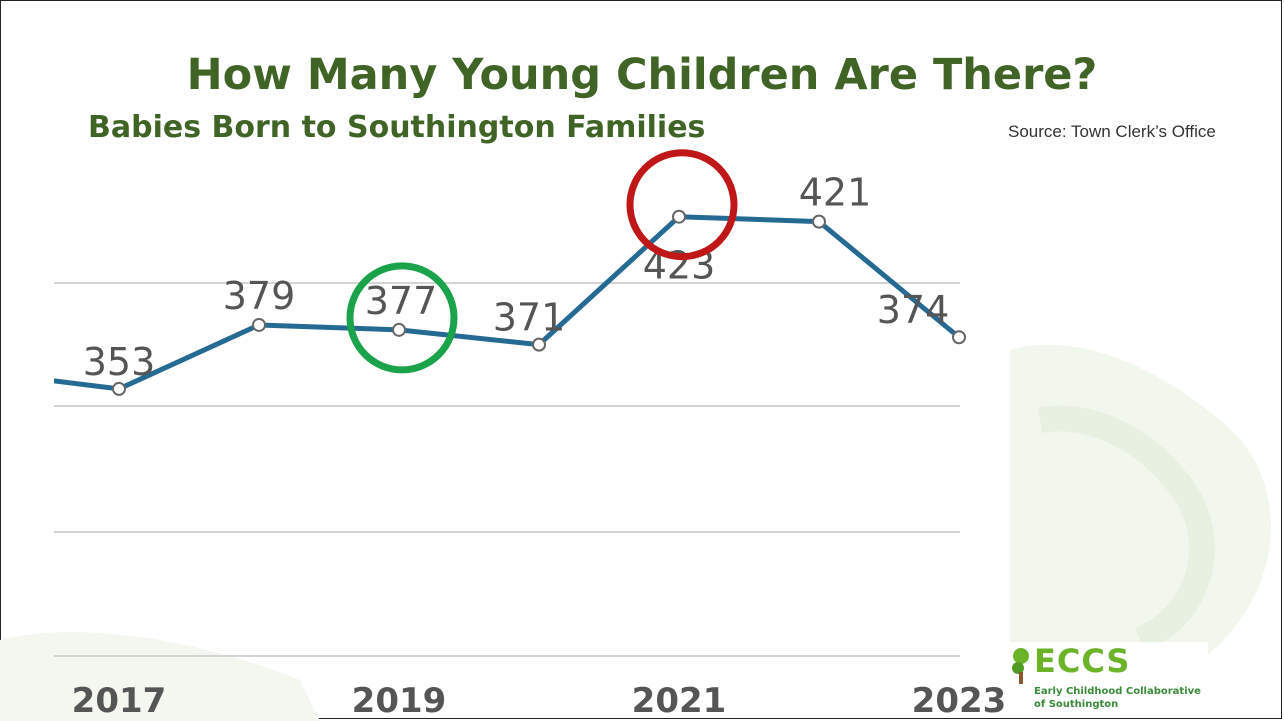 The image size is (1284, 721). Describe the element at coordinates (679, 216) in the screenshot. I see `data-point-2021` at that location.